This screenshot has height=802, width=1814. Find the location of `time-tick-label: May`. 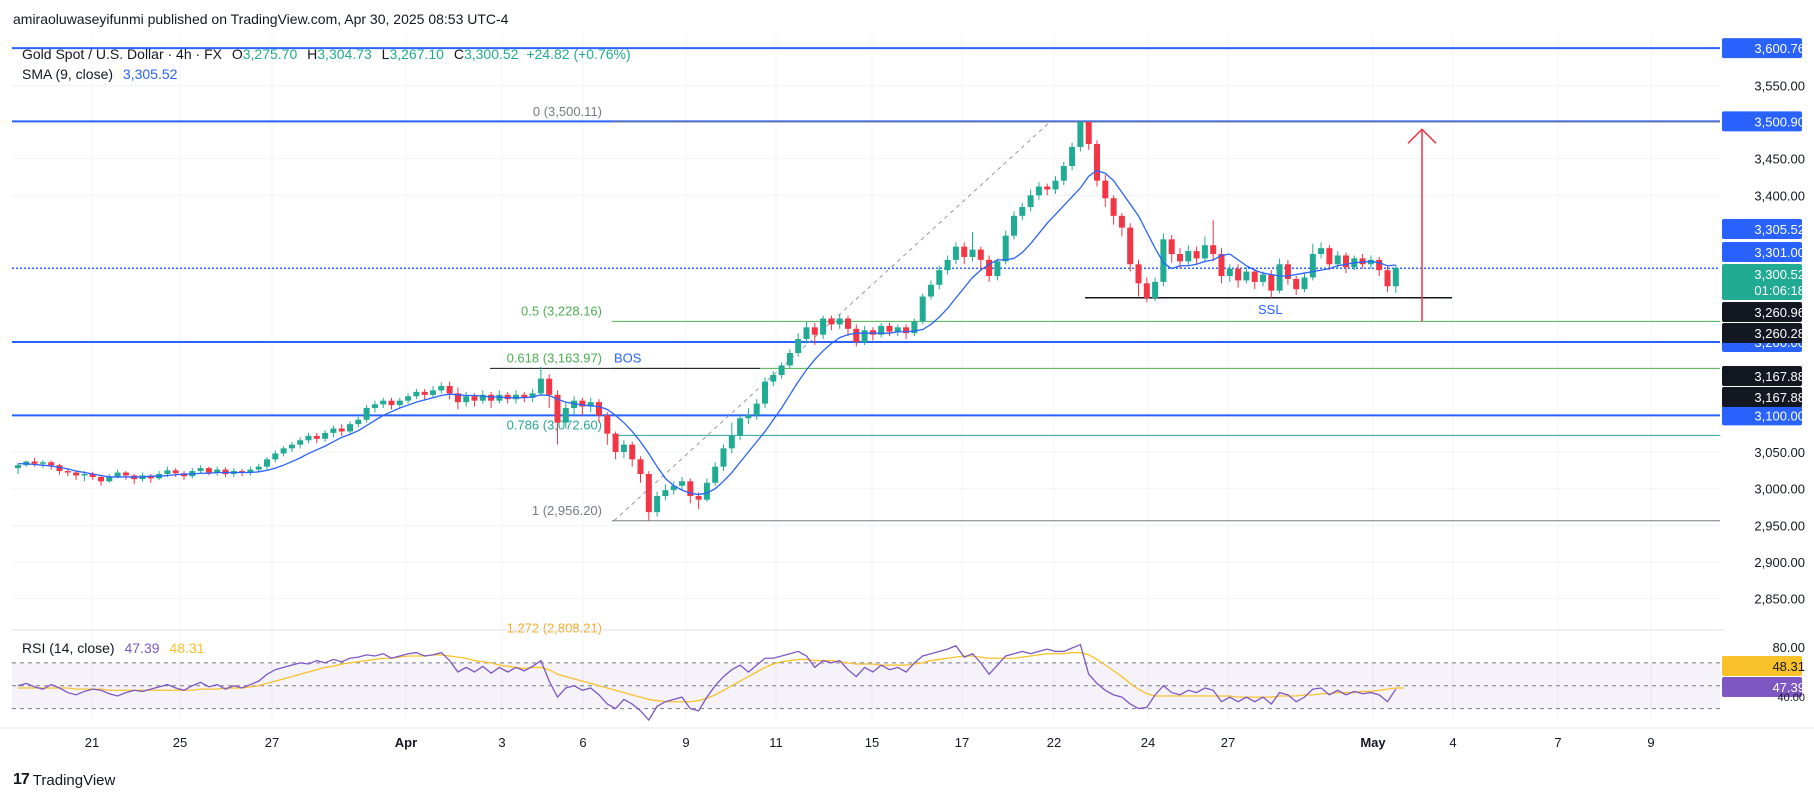

time-tick-label: May is located at coordinates (1373, 742).